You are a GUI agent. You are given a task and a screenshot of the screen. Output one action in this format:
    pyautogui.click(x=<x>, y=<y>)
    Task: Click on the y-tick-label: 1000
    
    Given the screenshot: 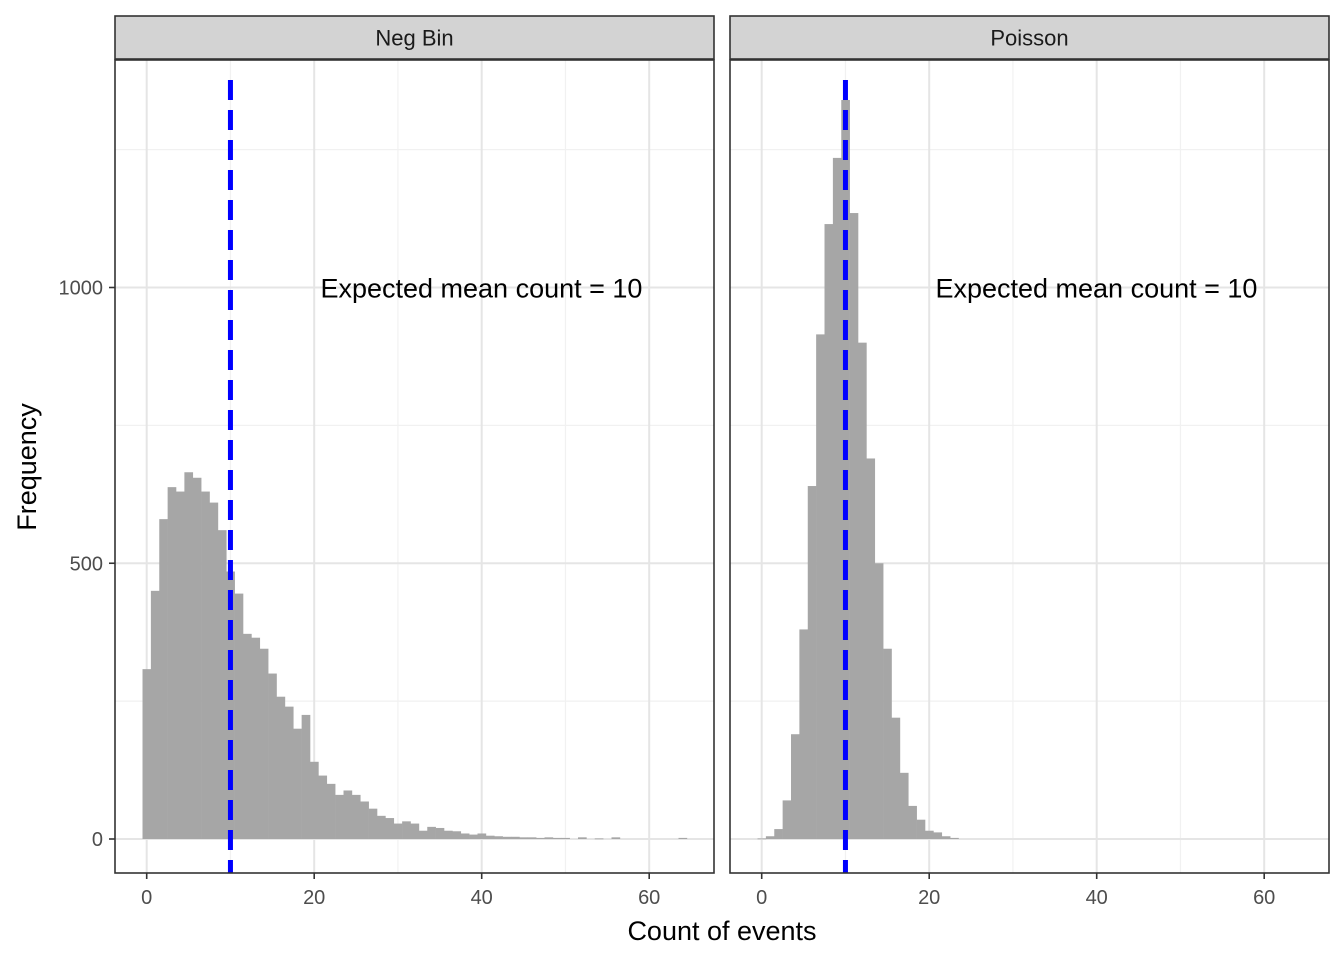 What is the action you would take?
    pyautogui.click(x=81, y=289)
    